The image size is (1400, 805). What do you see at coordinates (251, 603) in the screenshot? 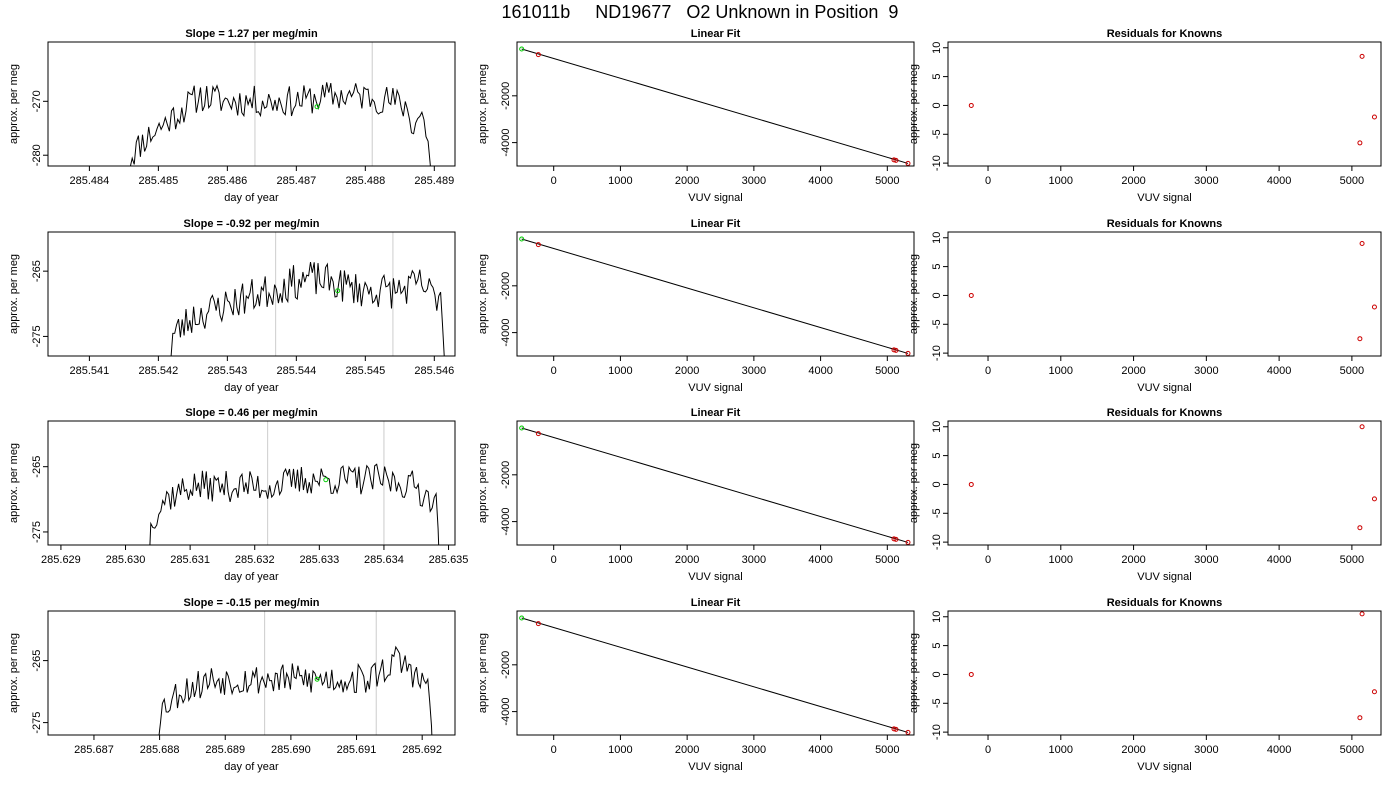
I see `panel-title: Slope = -0.15 per meg/min` at bounding box center [251, 603].